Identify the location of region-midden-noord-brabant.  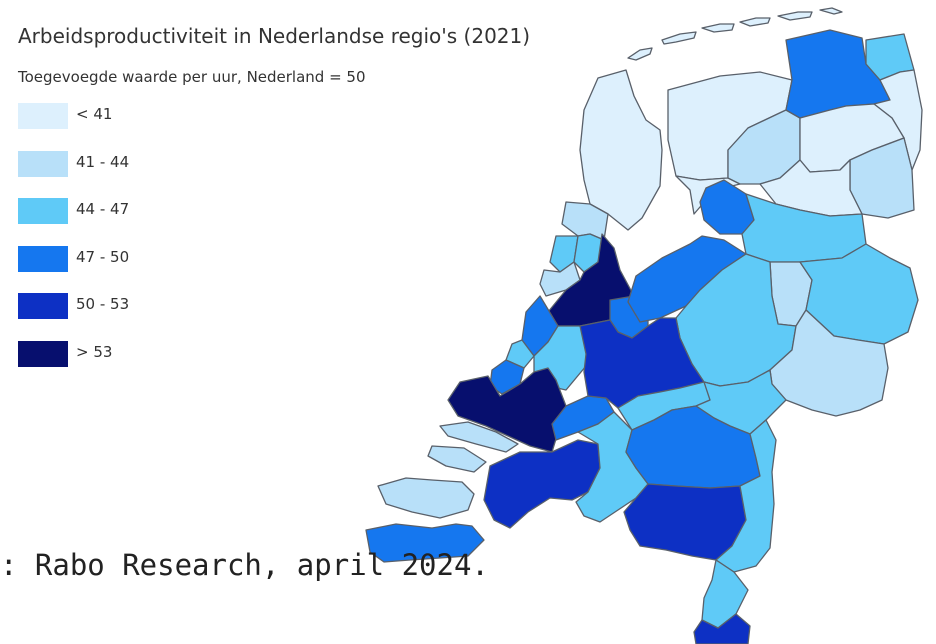
(612, 467).